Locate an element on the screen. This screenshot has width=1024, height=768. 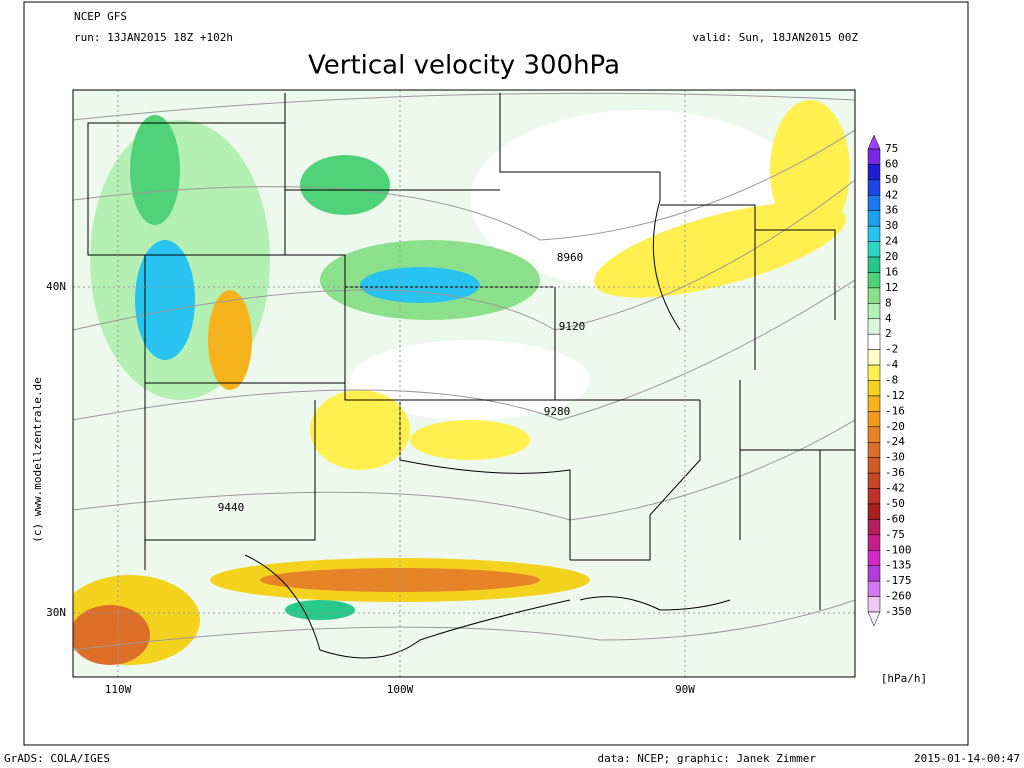
legend-level: 50 is located at coordinates (891, 179).